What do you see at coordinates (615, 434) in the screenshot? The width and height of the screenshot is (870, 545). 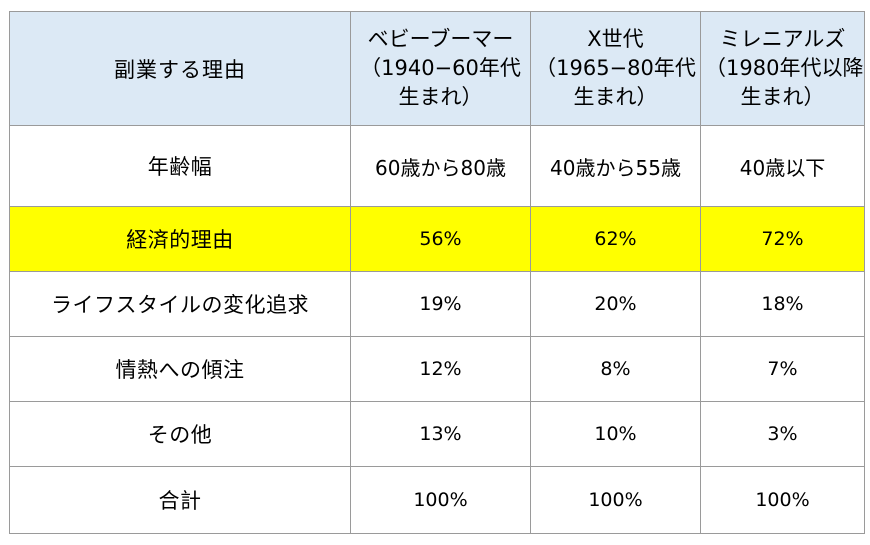 I see `cell-gen-x: 10%` at bounding box center [615, 434].